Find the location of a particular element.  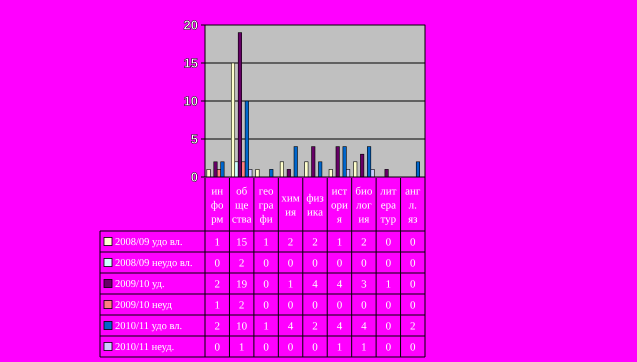

legend-label: 2009/10 уд. is located at coordinates (140, 284).